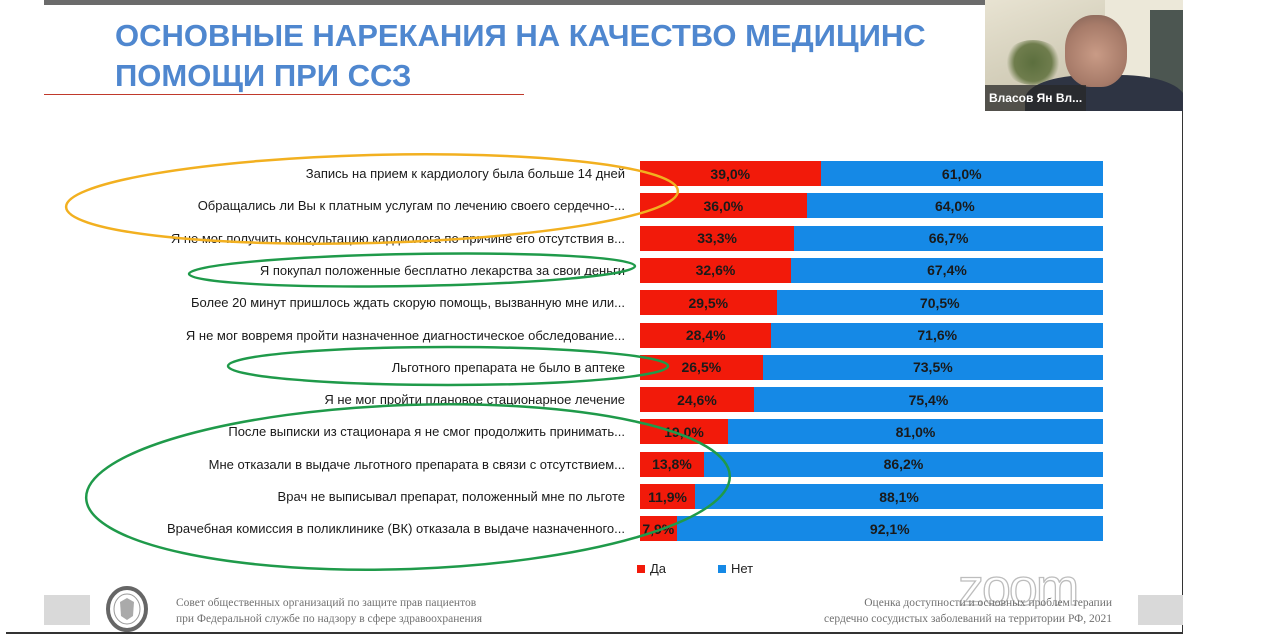 The height and width of the screenshot is (640, 1280). What do you see at coordinates (915, 432) in the screenshot?
I see `bar-segment-no: 81,0%` at bounding box center [915, 432].